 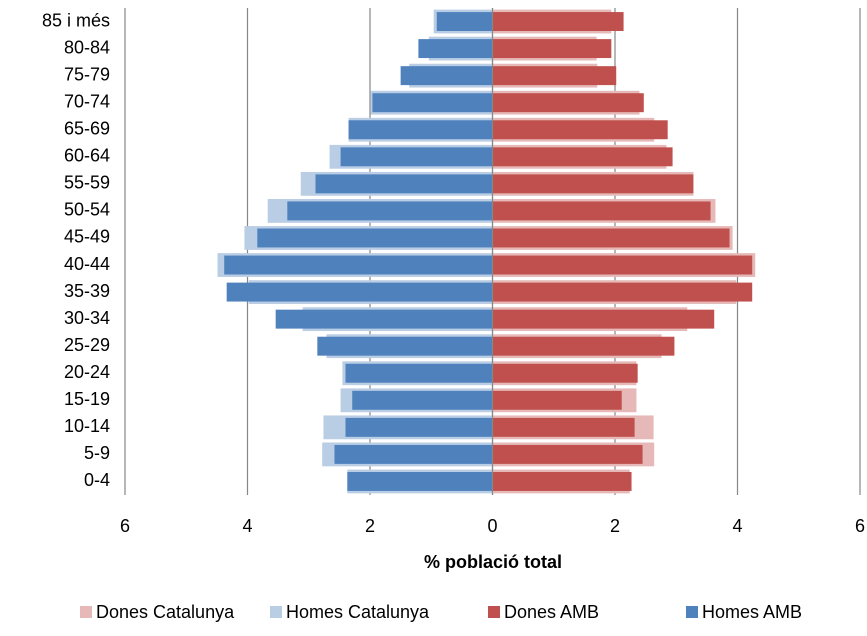 I want to click on y-tick-label: 70-74, so click(x=87, y=101).